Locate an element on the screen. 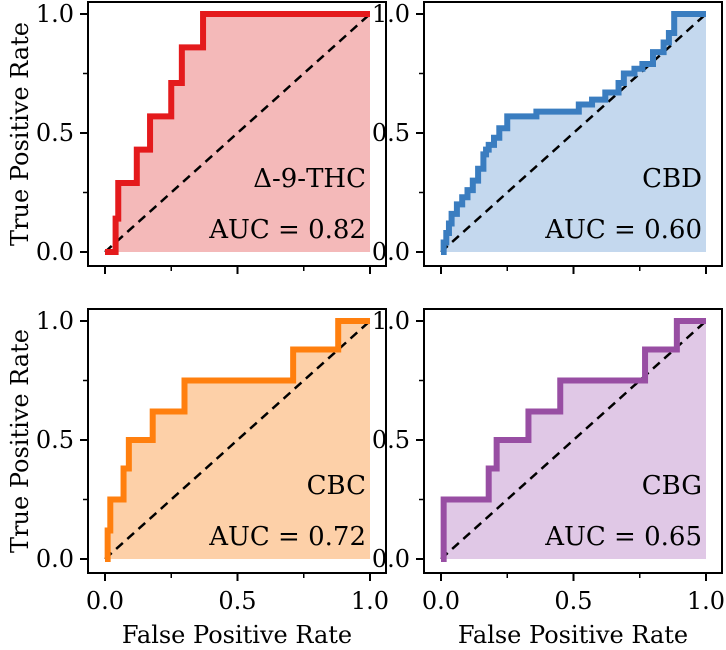  auc-label: AUC = 0.82 is located at coordinates (287, 230).